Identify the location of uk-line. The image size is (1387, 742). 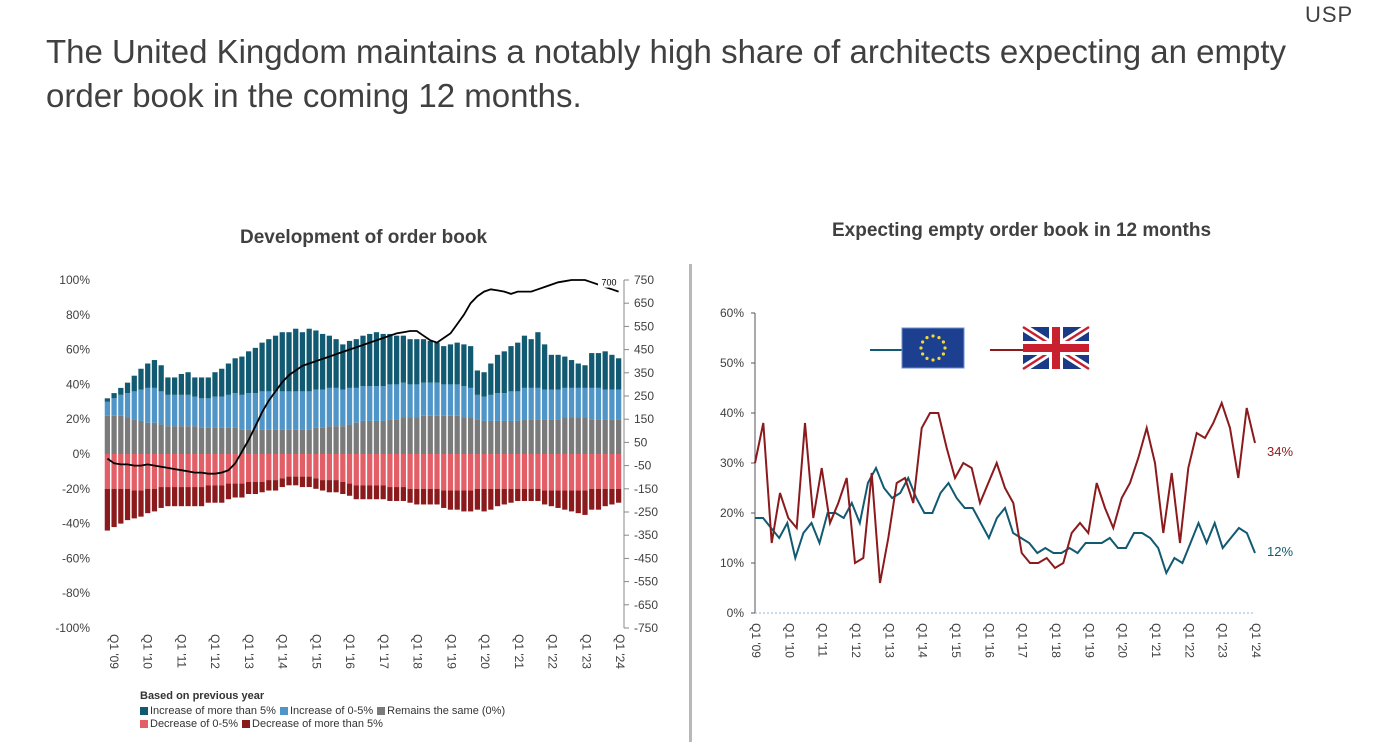
(1005, 492).